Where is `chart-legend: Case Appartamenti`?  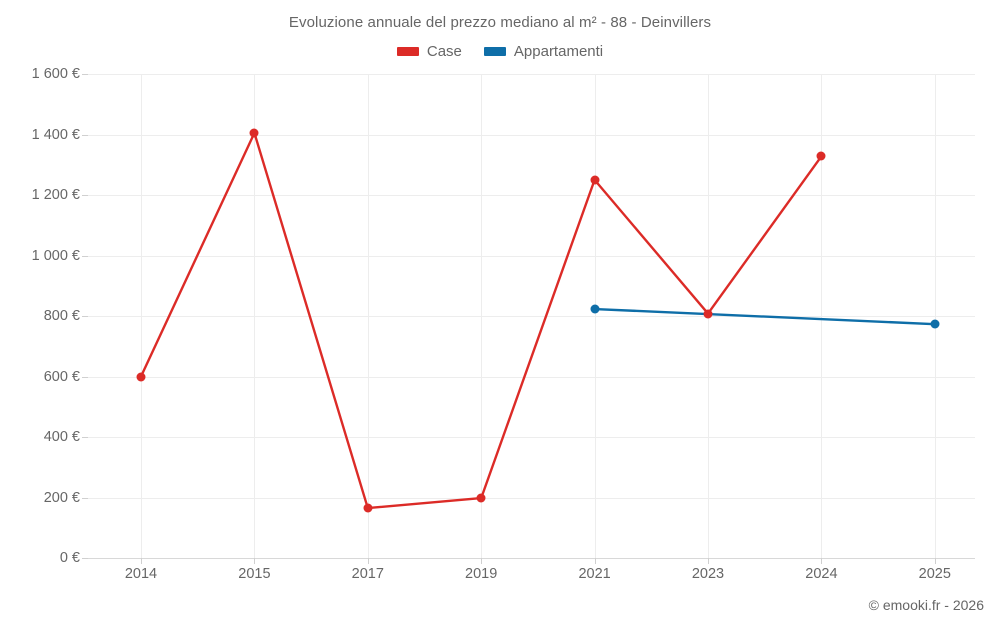
chart-legend: Case Appartamenti is located at coordinates (500, 51).